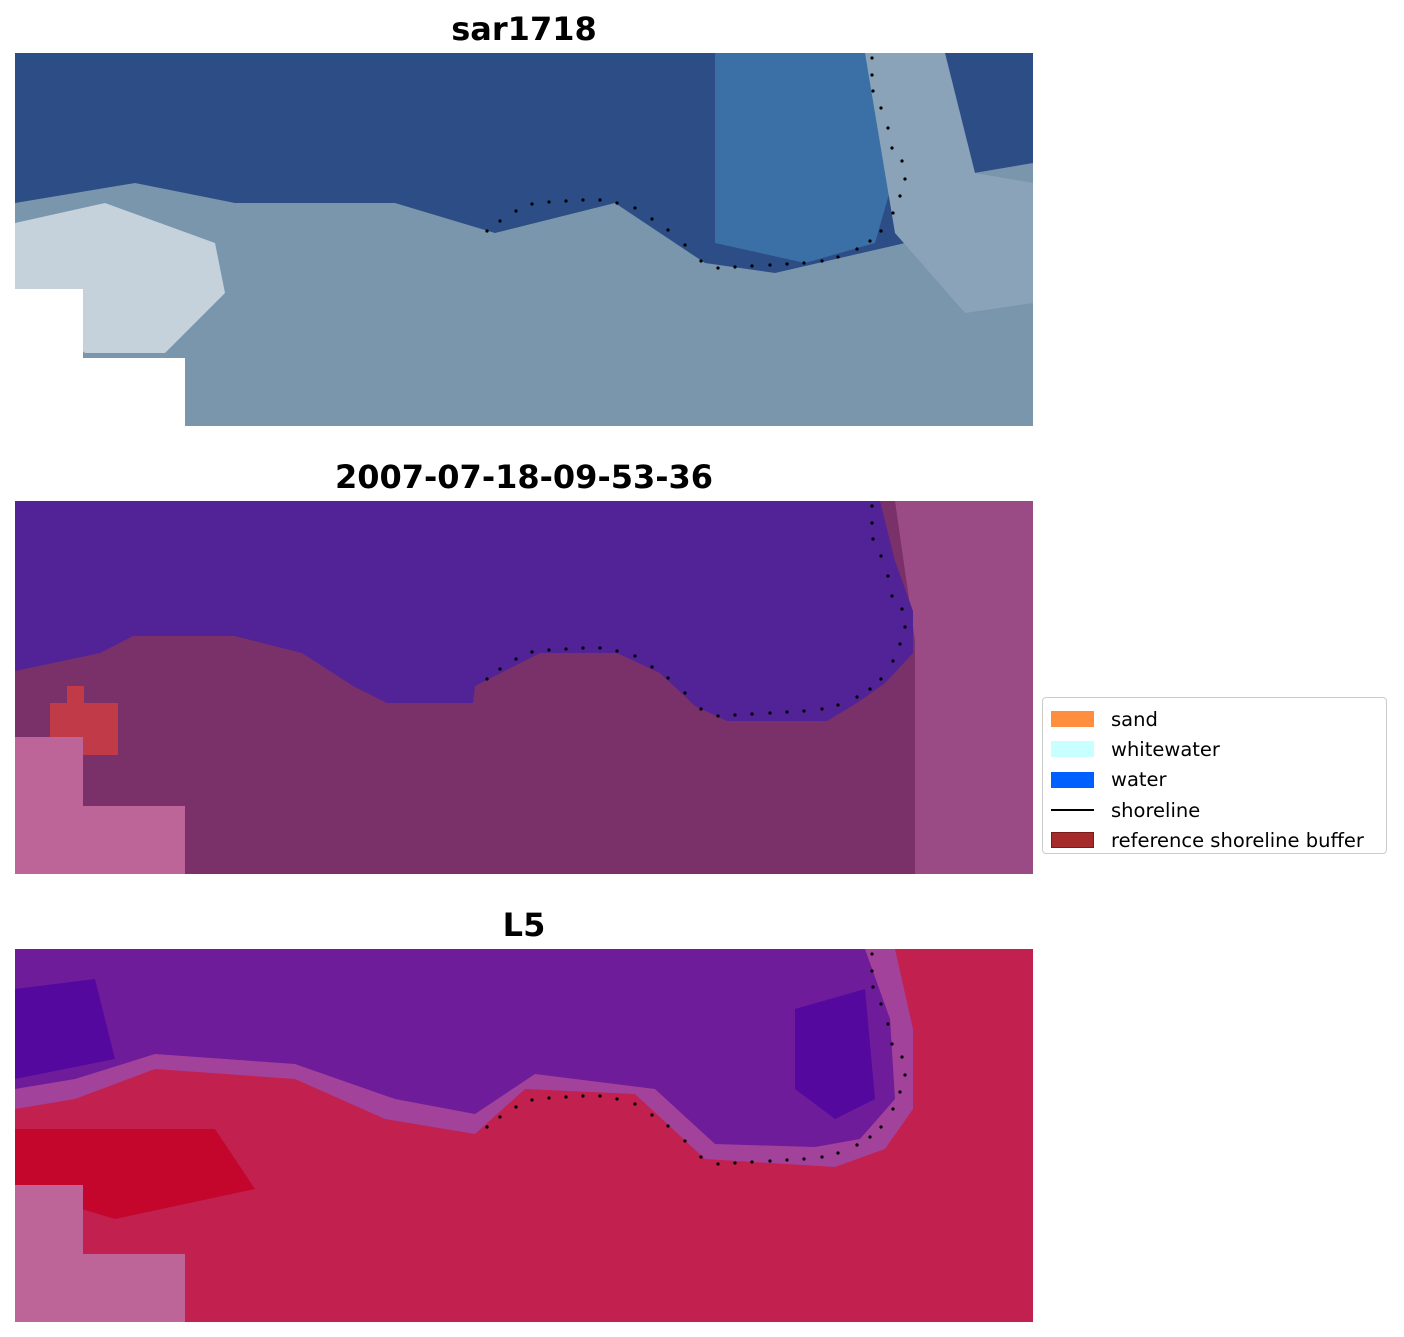 The image size is (1404, 1337). Describe the element at coordinates (1139, 780) in the screenshot. I see `legend-label: water` at that location.